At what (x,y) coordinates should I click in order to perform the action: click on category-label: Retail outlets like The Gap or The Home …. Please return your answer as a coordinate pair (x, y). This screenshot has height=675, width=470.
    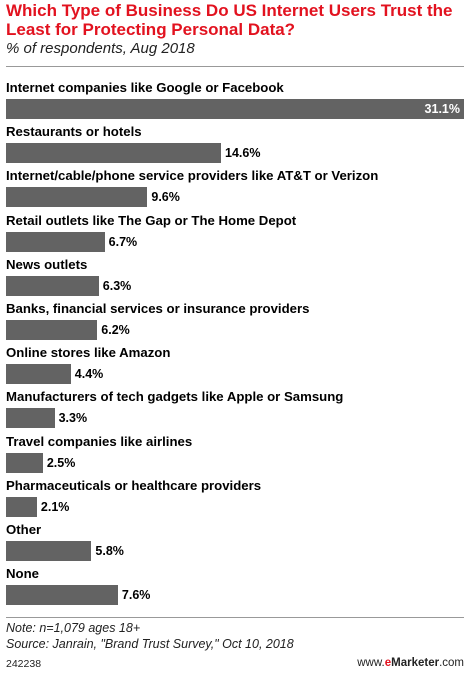
    Looking at the image, I should click on (151, 220).